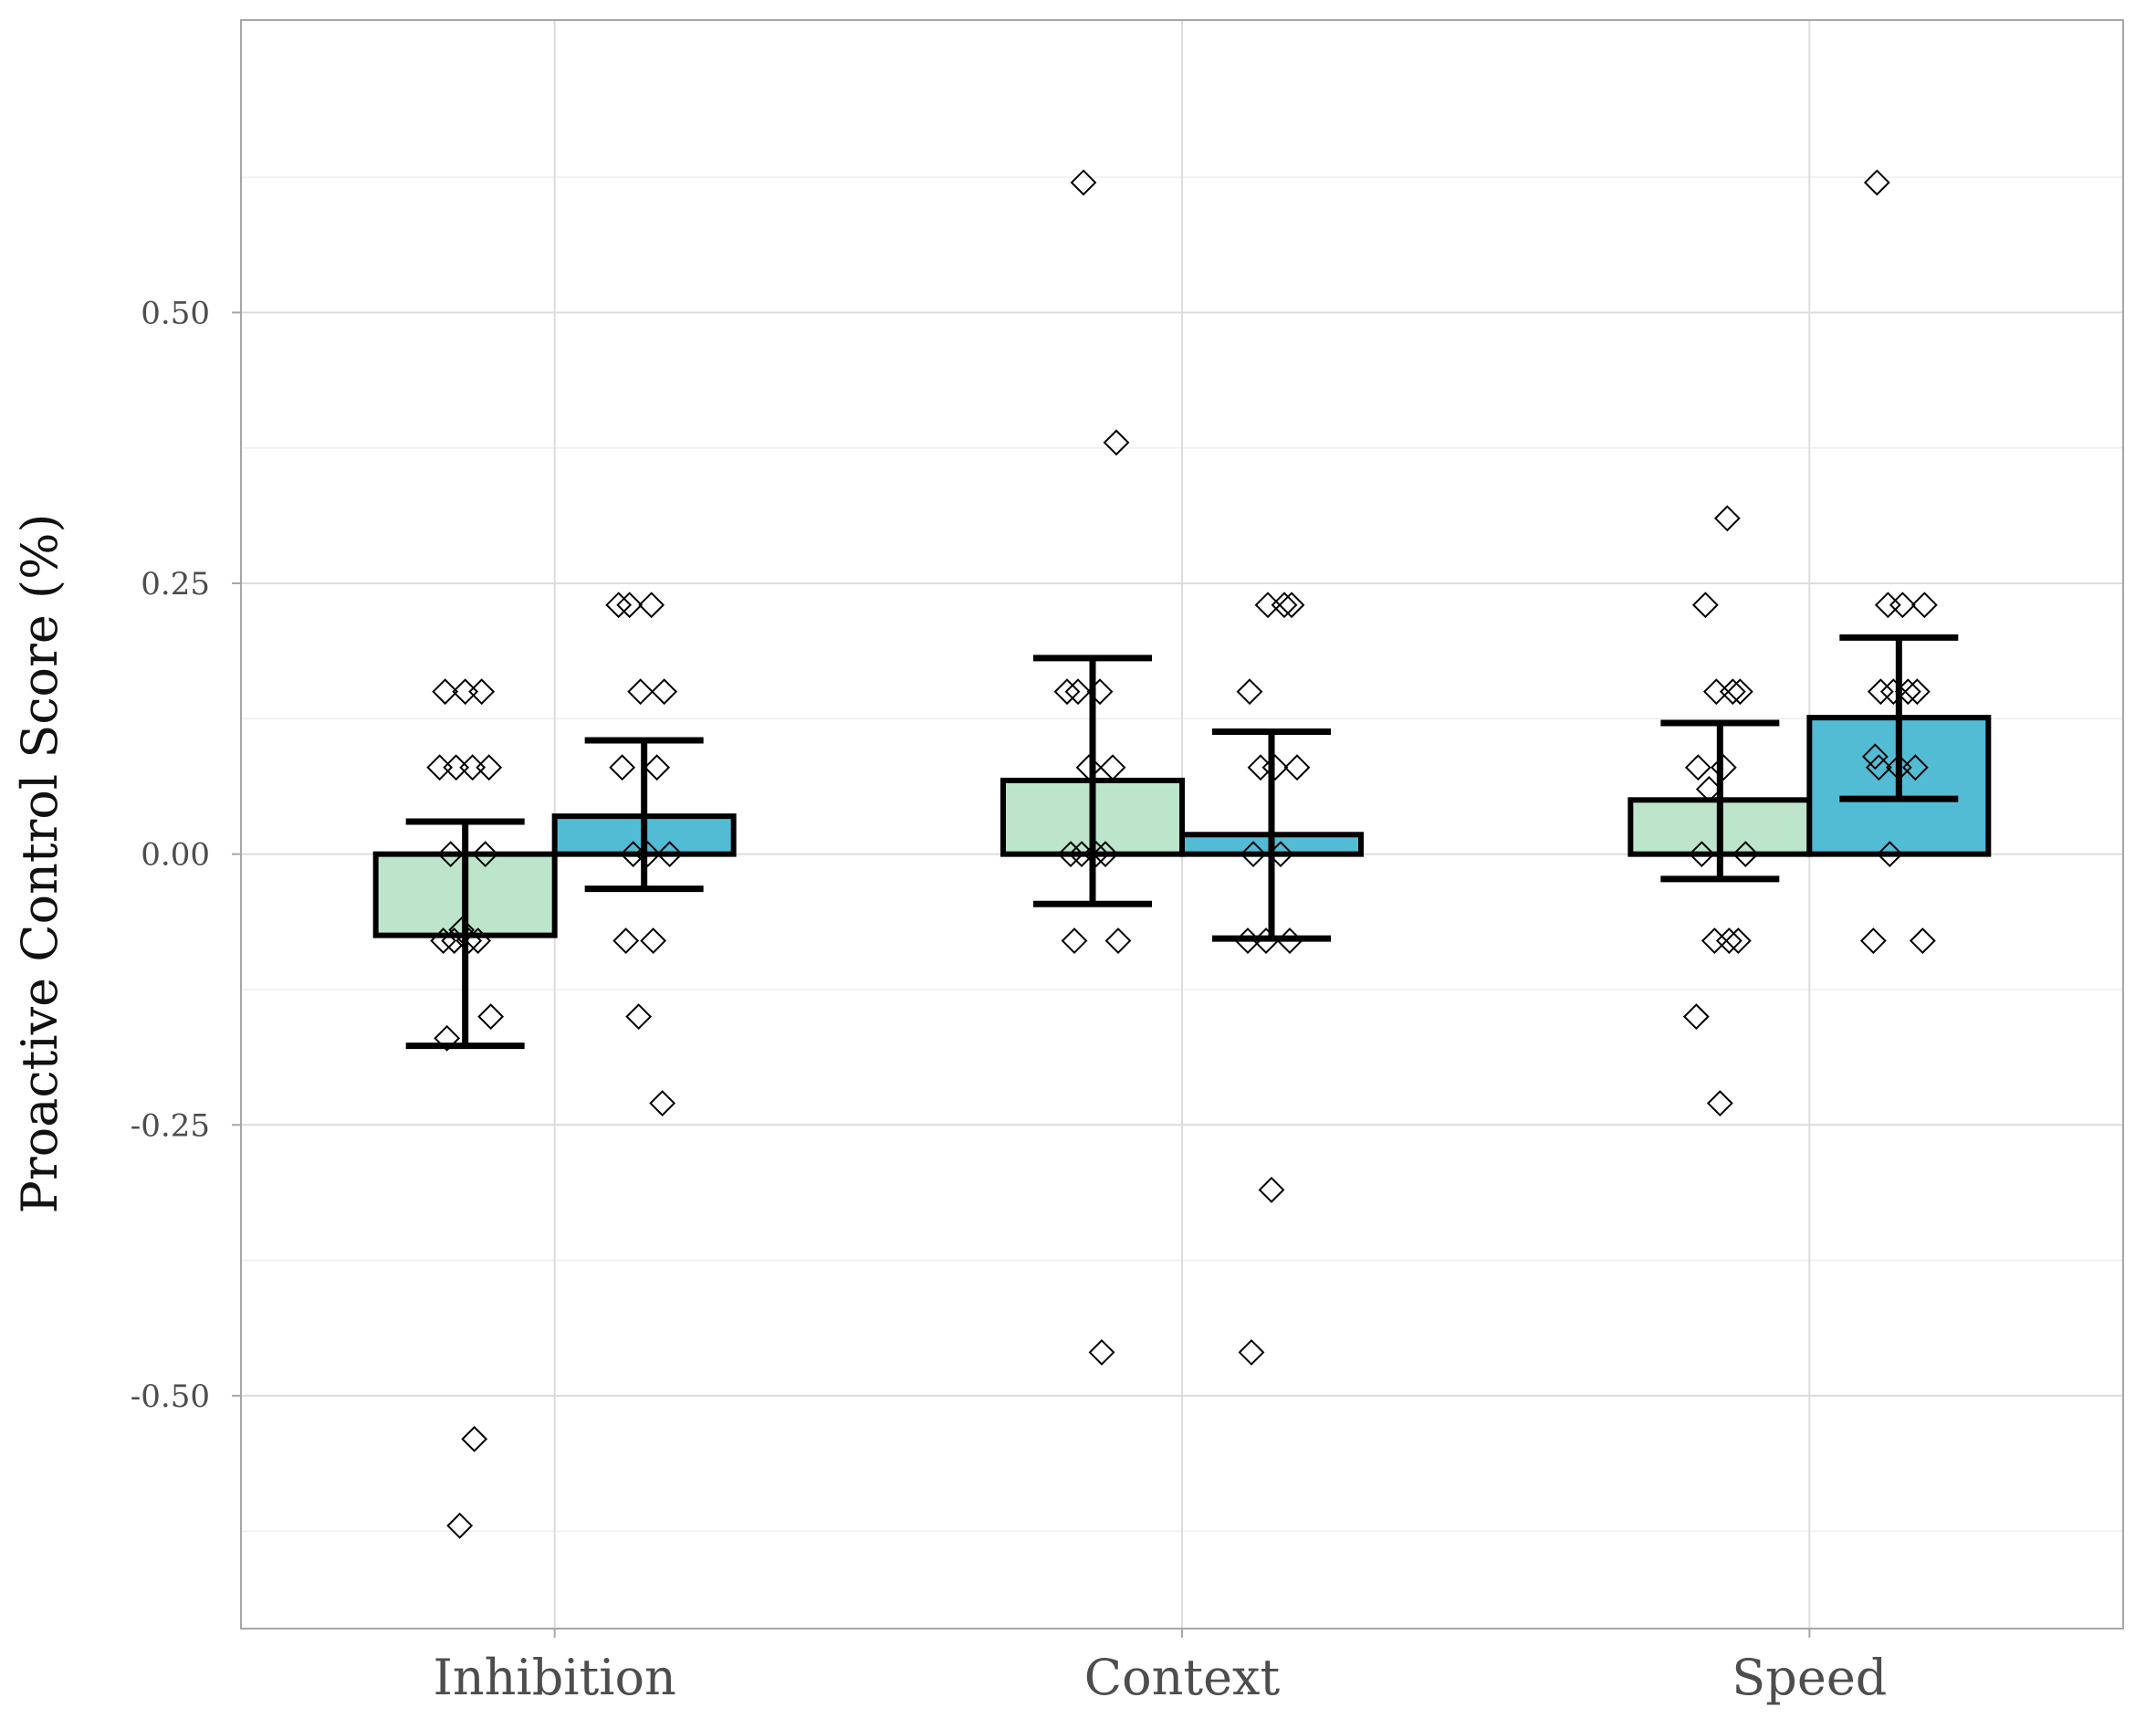 Image resolution: width=2156 pixels, height=1729 pixels. I want to click on y-tick-label: -0.50, so click(171, 1396).